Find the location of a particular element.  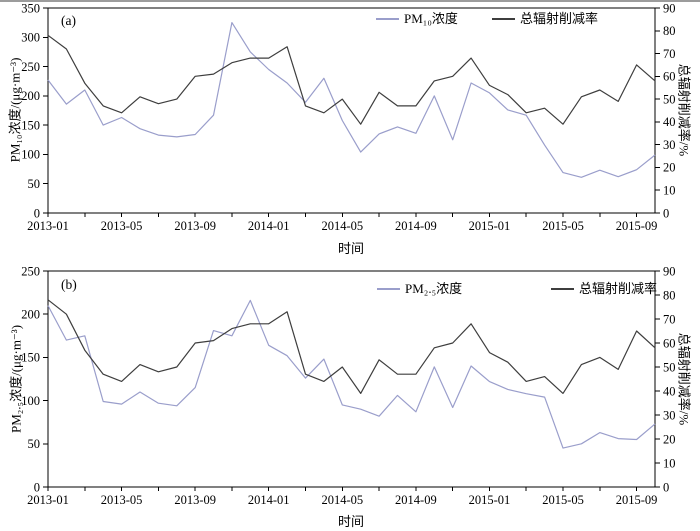

pm10-legend-label: PM₁₀浓度 is located at coordinates (431, 18).